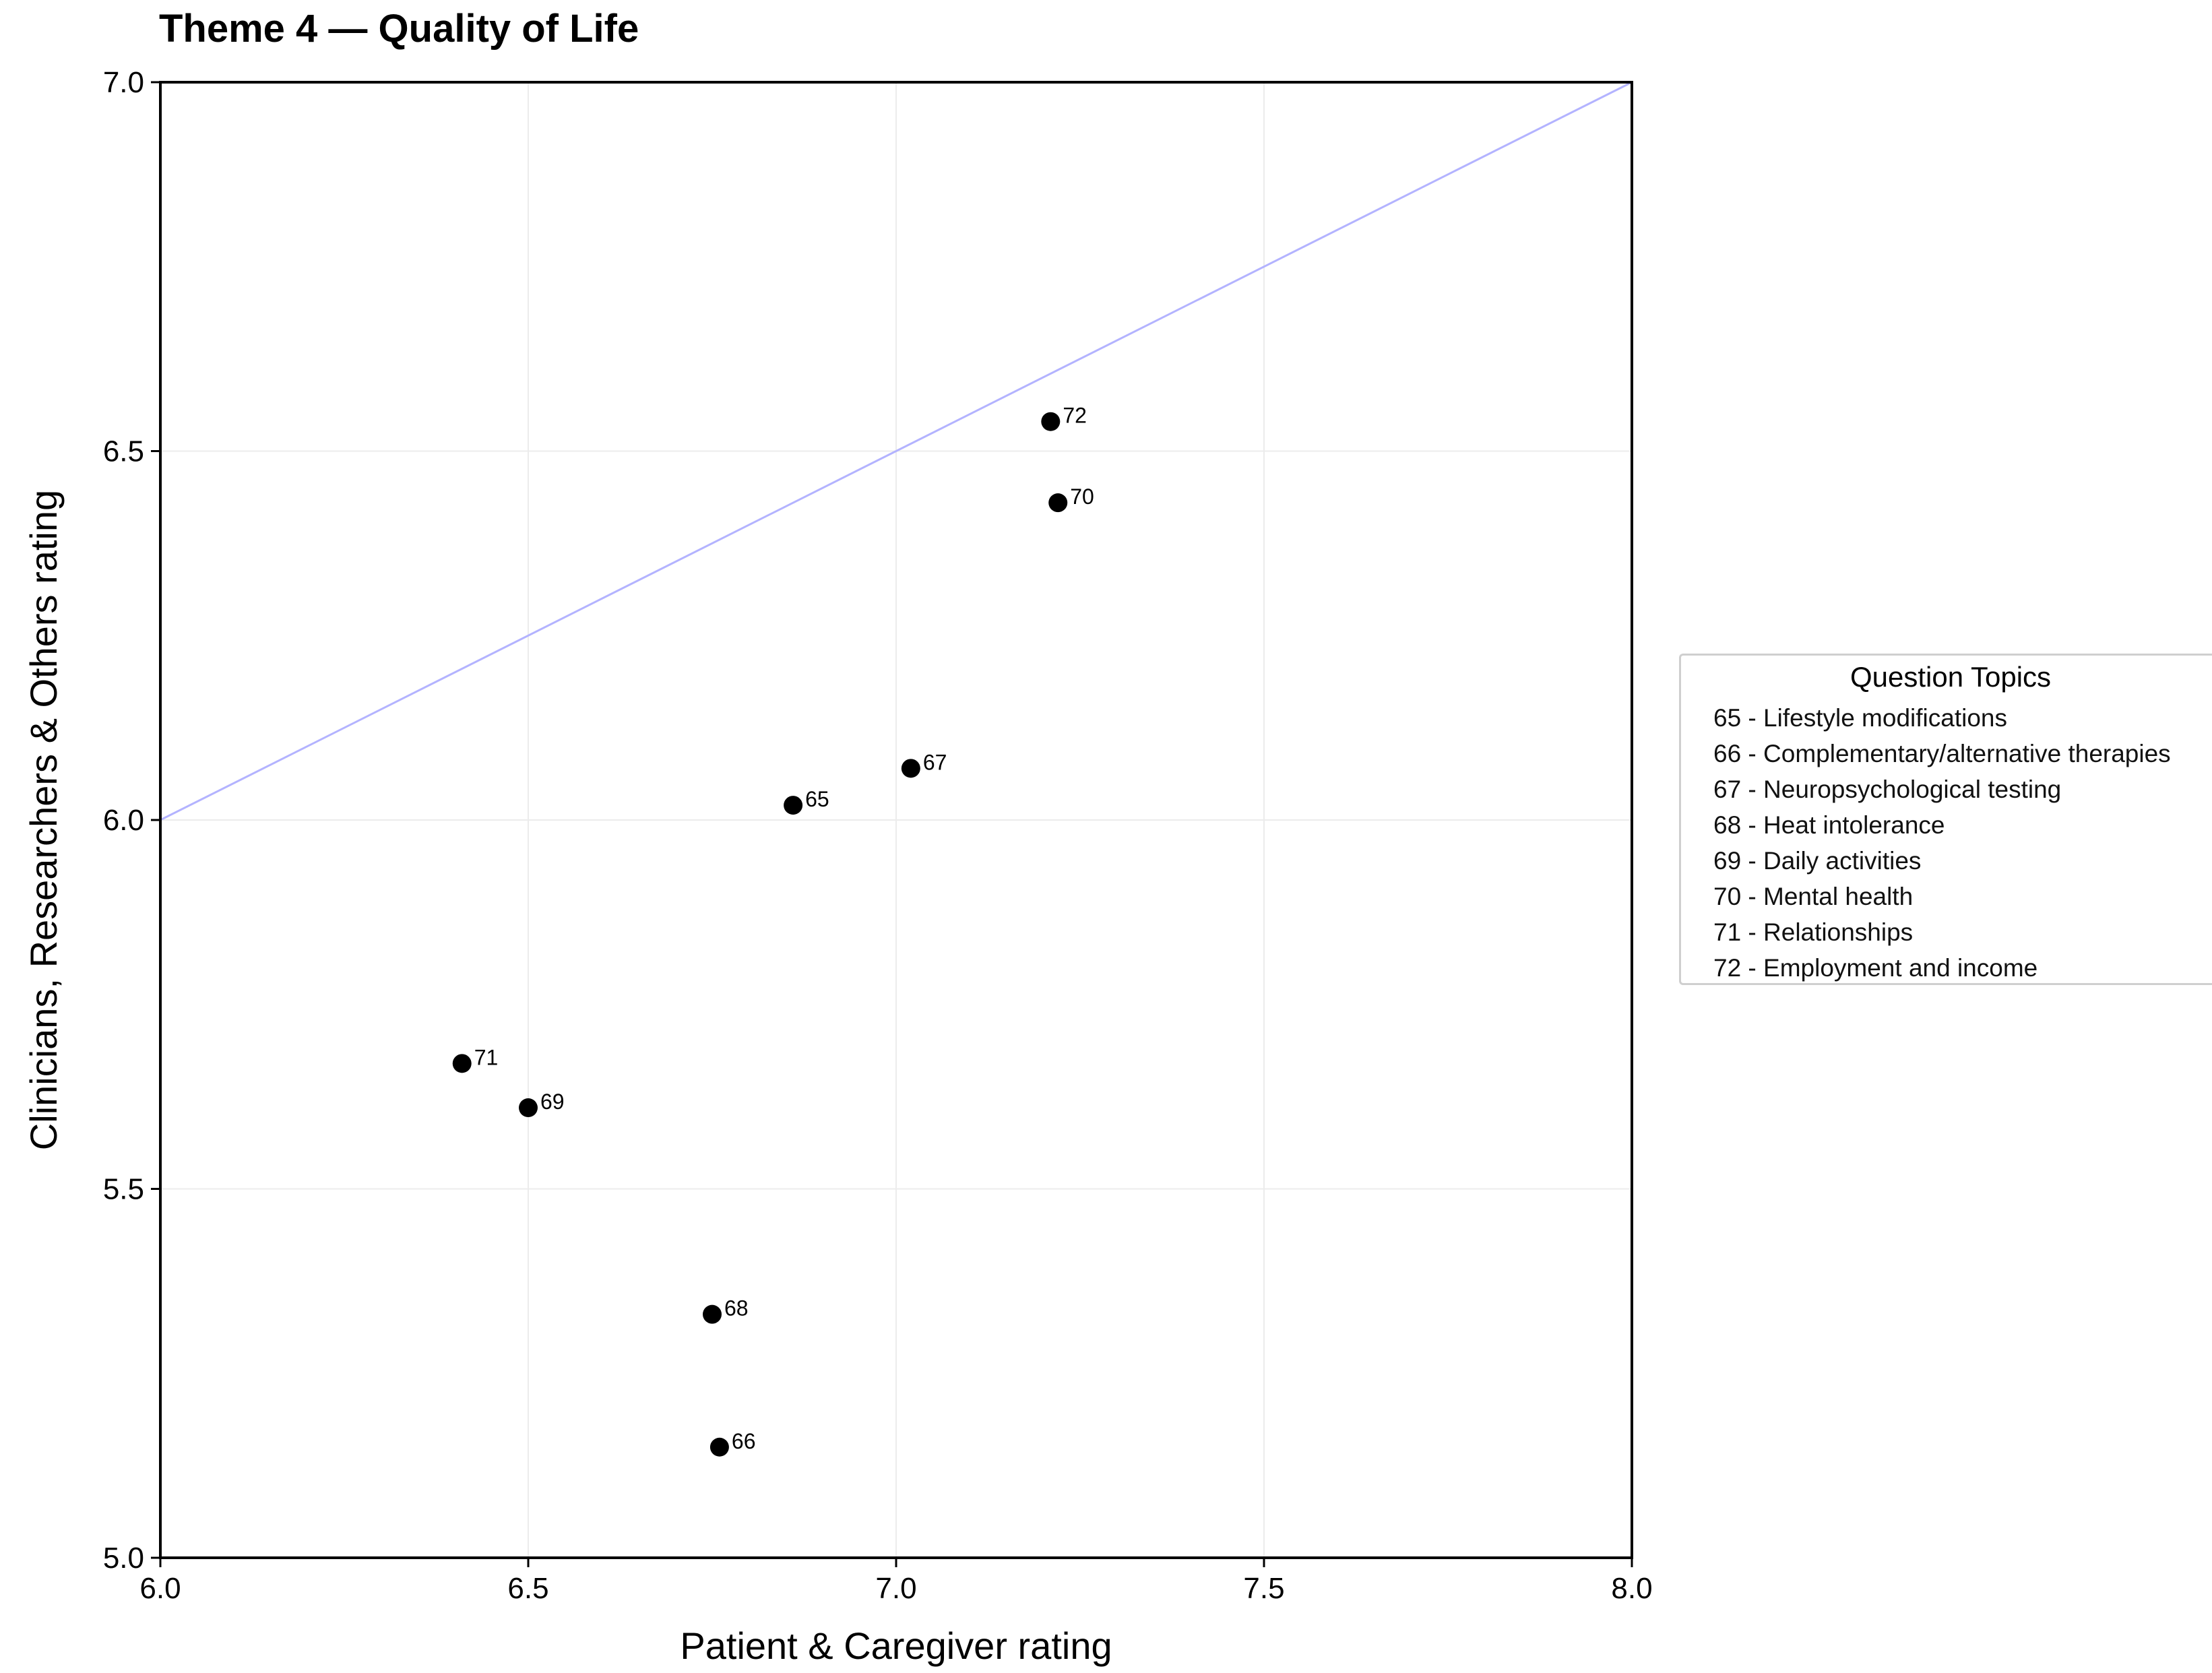  Describe the element at coordinates (160, 1588) in the screenshot. I see `x-tick-label: 6.0` at that location.